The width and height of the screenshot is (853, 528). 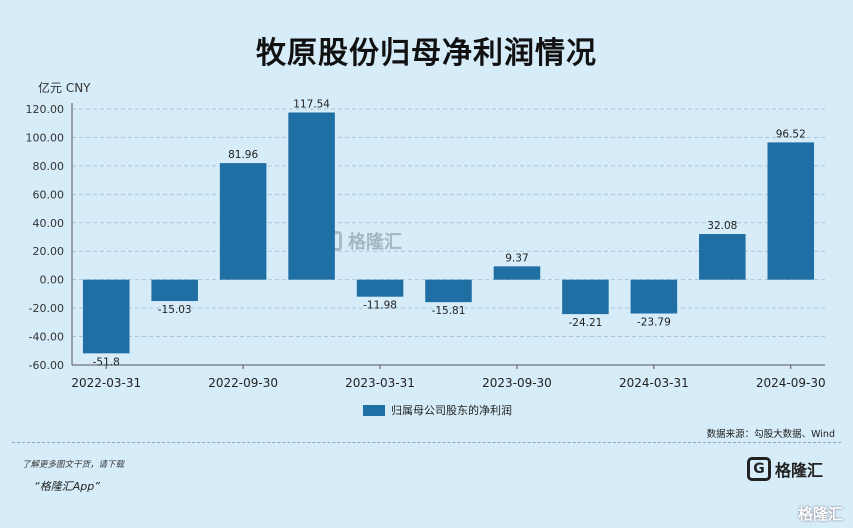 What do you see at coordinates (175, 310) in the screenshot?
I see `bar-value-label: -15.03` at bounding box center [175, 310].